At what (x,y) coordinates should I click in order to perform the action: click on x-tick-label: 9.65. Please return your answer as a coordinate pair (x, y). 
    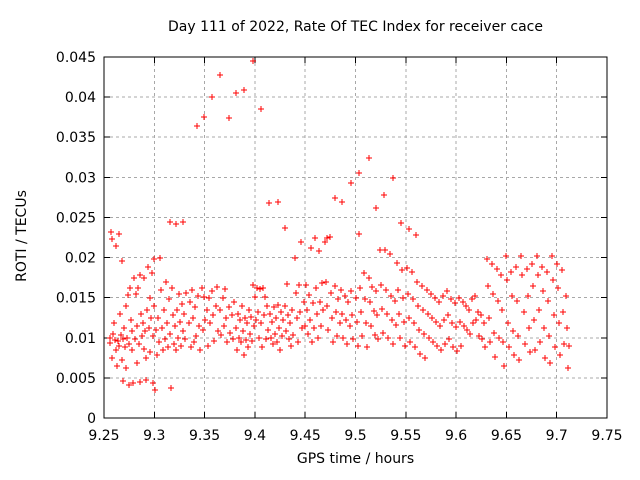
    Looking at the image, I should click on (506, 436).